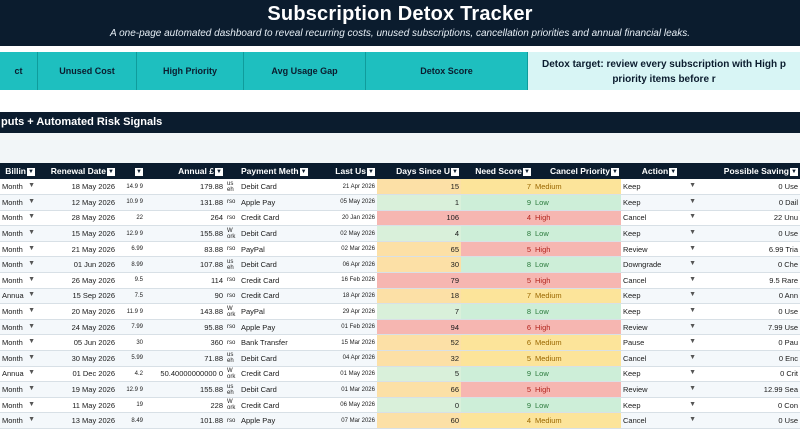 This screenshot has height=445, width=800. I want to click on cell-possible-saving: 0 Use, so click(749, 233).